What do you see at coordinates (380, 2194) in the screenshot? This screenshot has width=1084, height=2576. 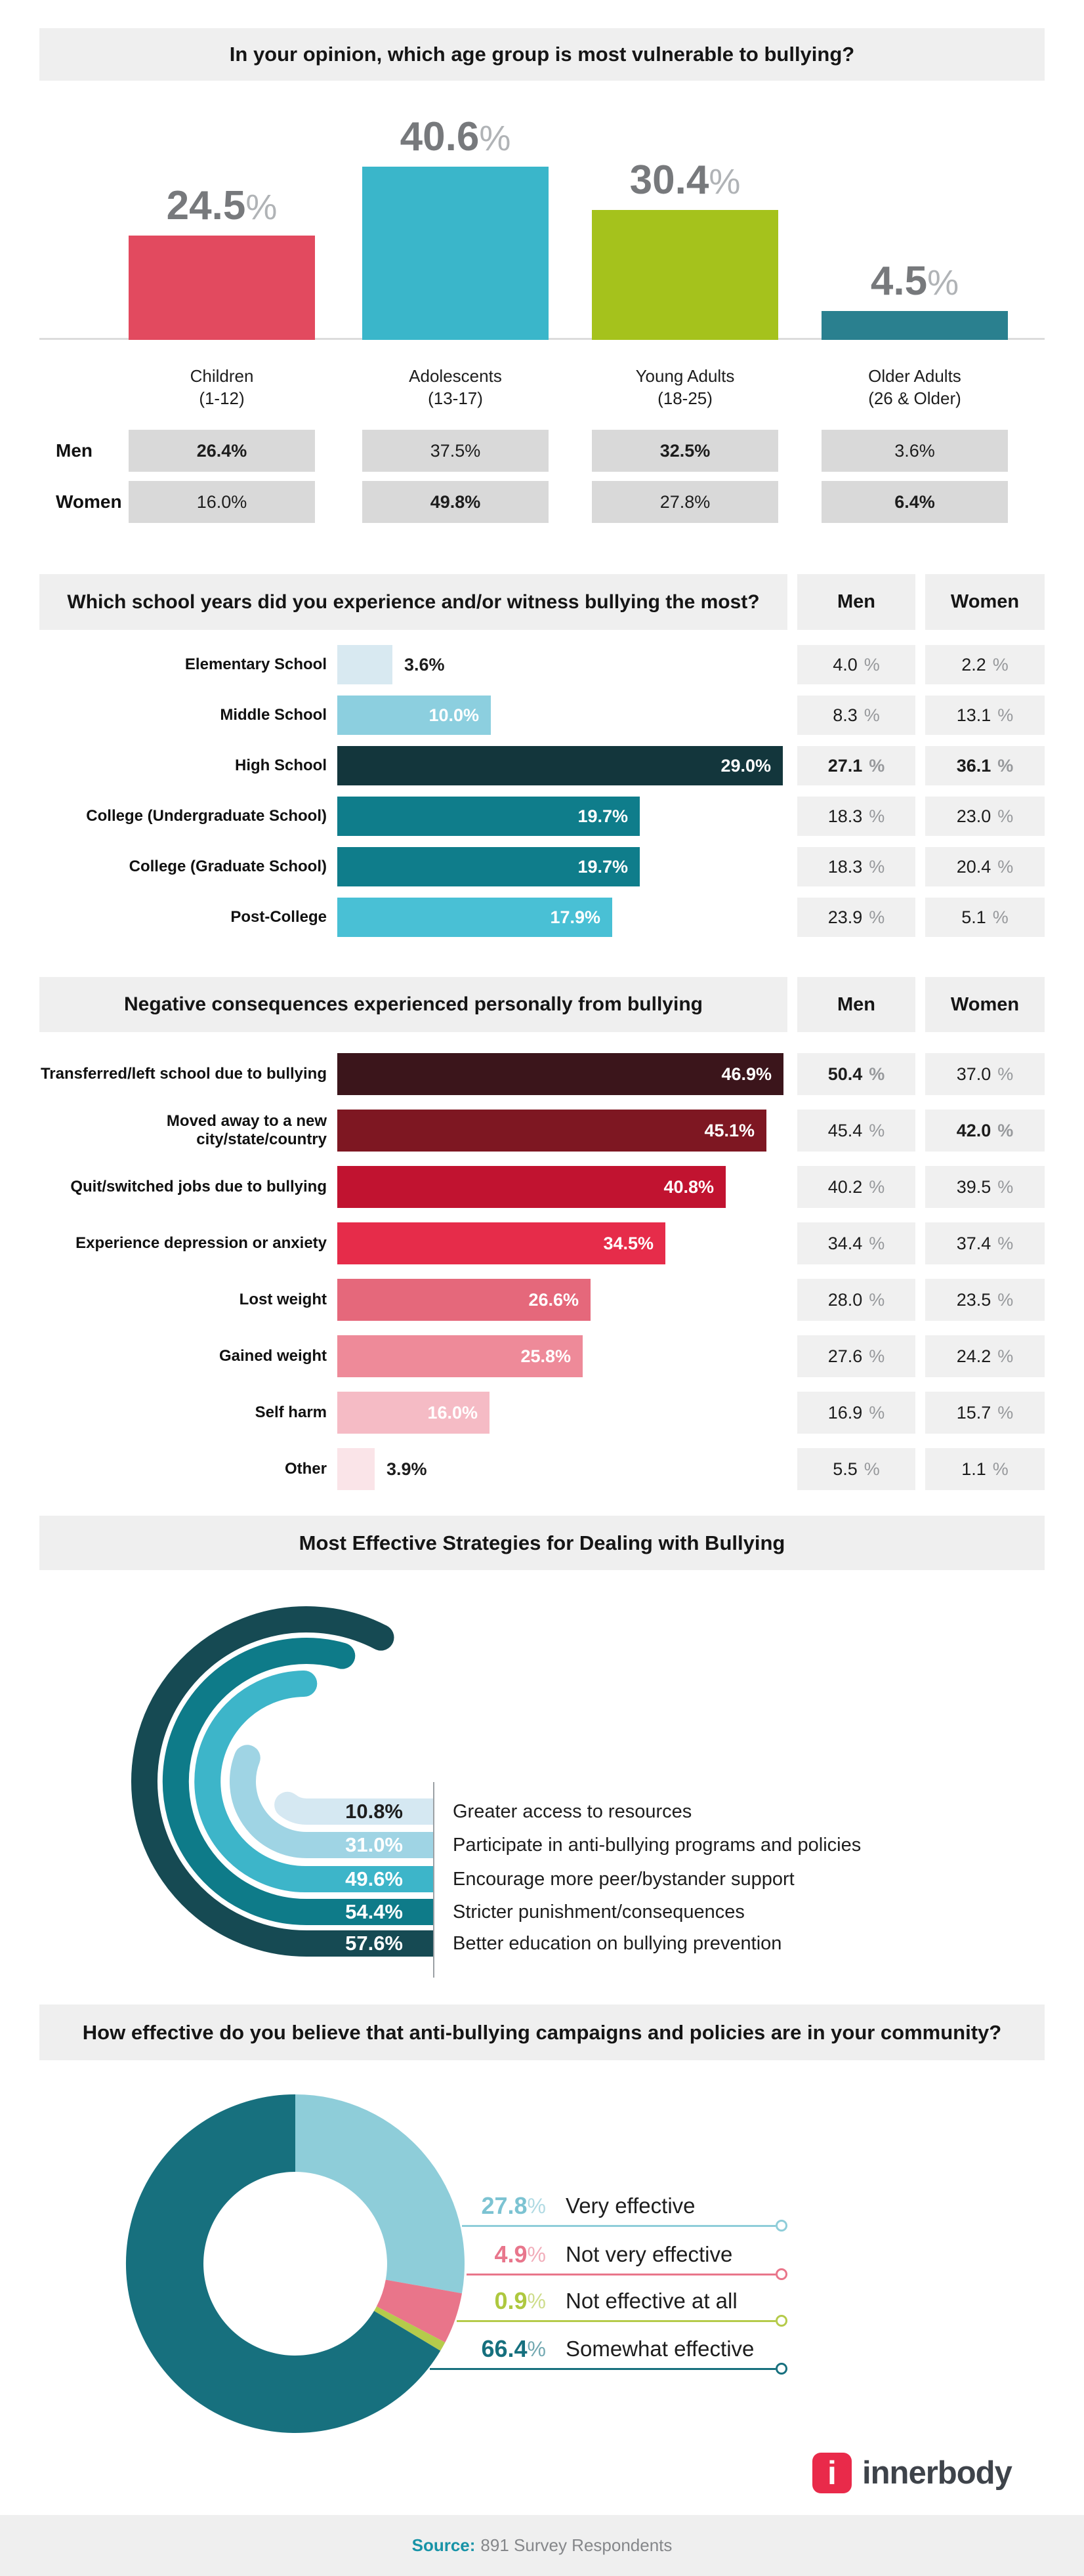 I see `donut-slice-very-effective` at bounding box center [380, 2194].